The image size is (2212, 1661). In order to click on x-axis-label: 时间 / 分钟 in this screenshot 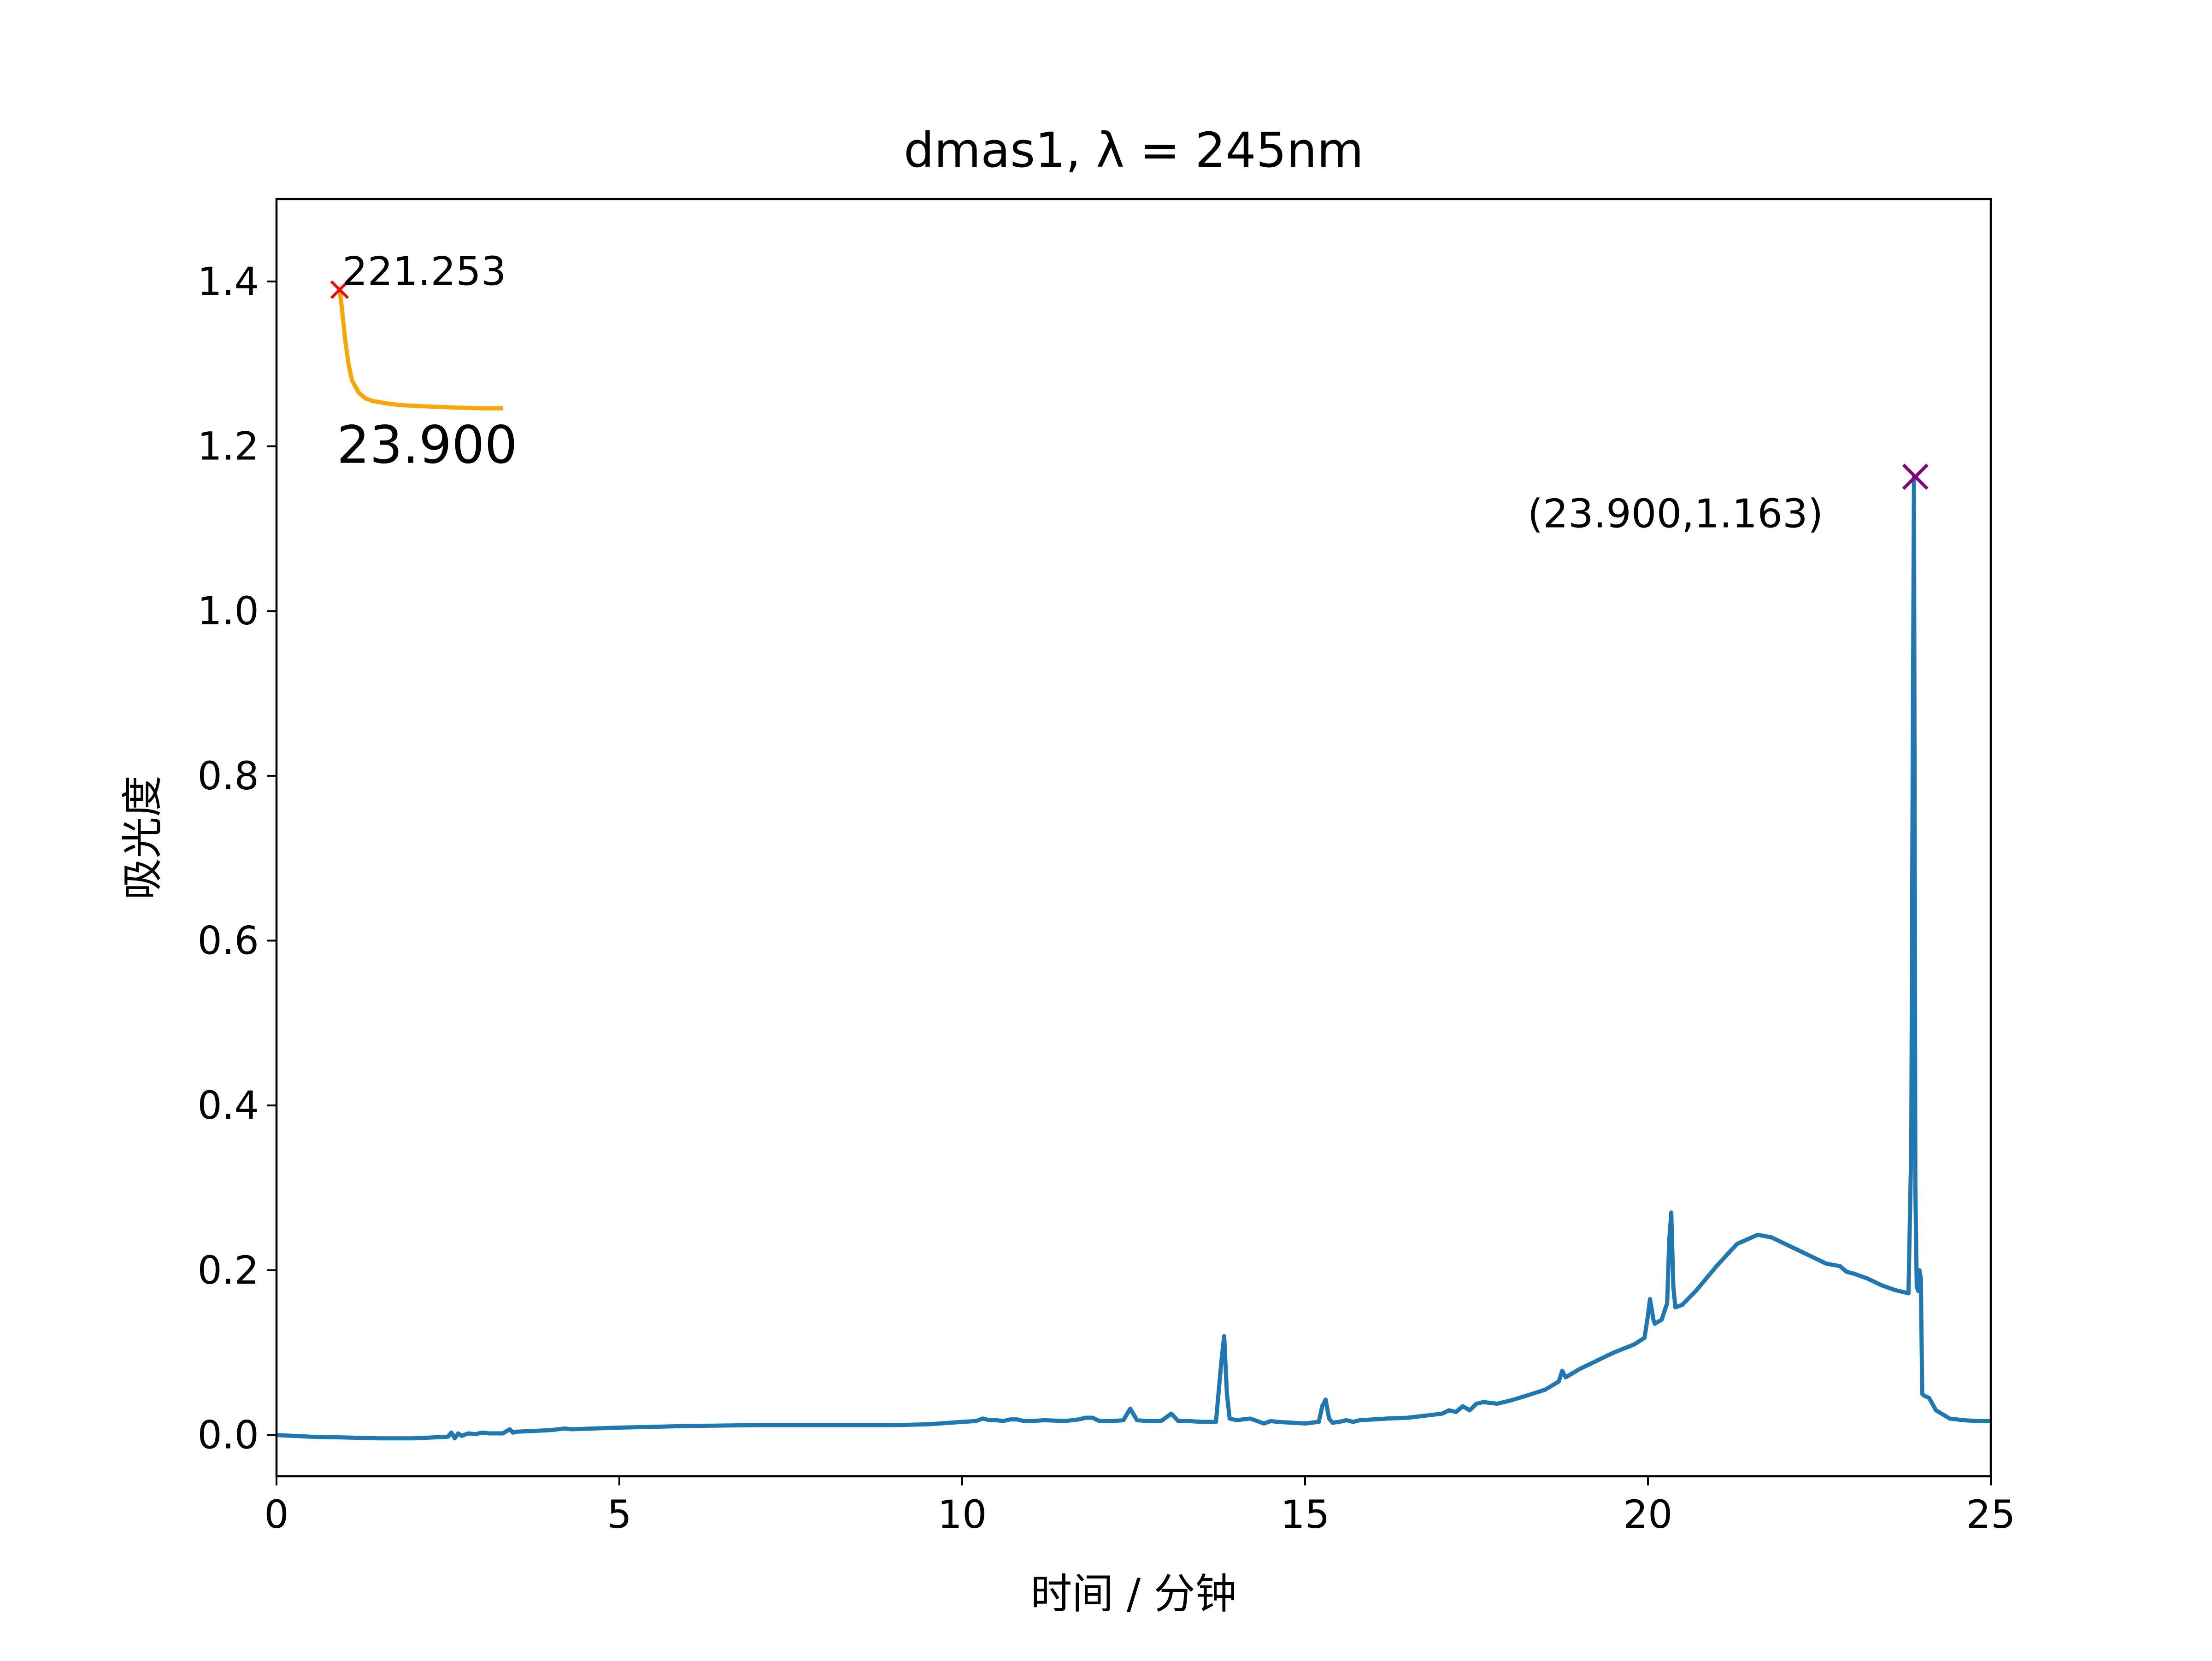, I will do `click(1133, 1594)`.